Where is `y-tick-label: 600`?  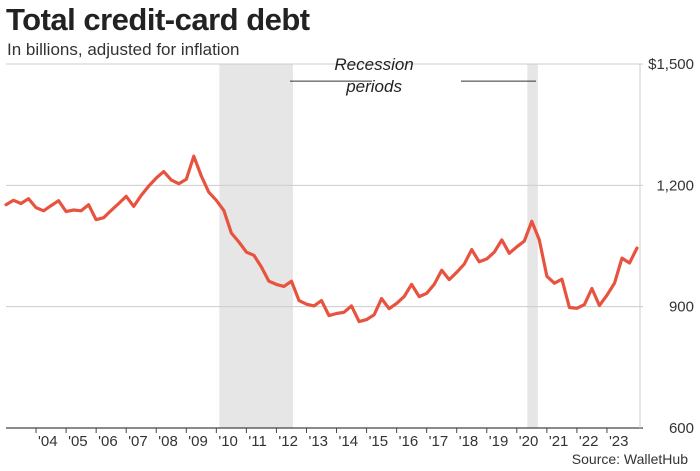 y-tick-label: 600 is located at coordinates (681, 428).